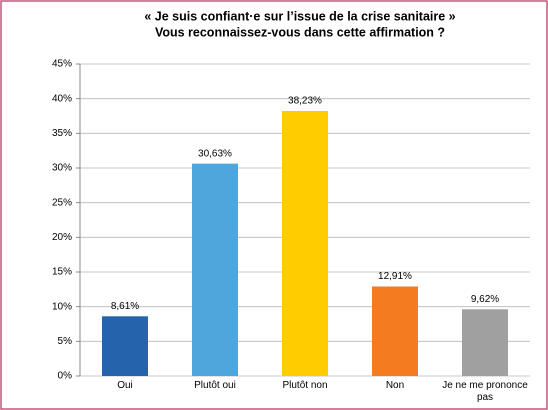 Image resolution: width=548 pixels, height=410 pixels. What do you see at coordinates (395, 385) in the screenshot?
I see `x-tick-label: Non` at bounding box center [395, 385].